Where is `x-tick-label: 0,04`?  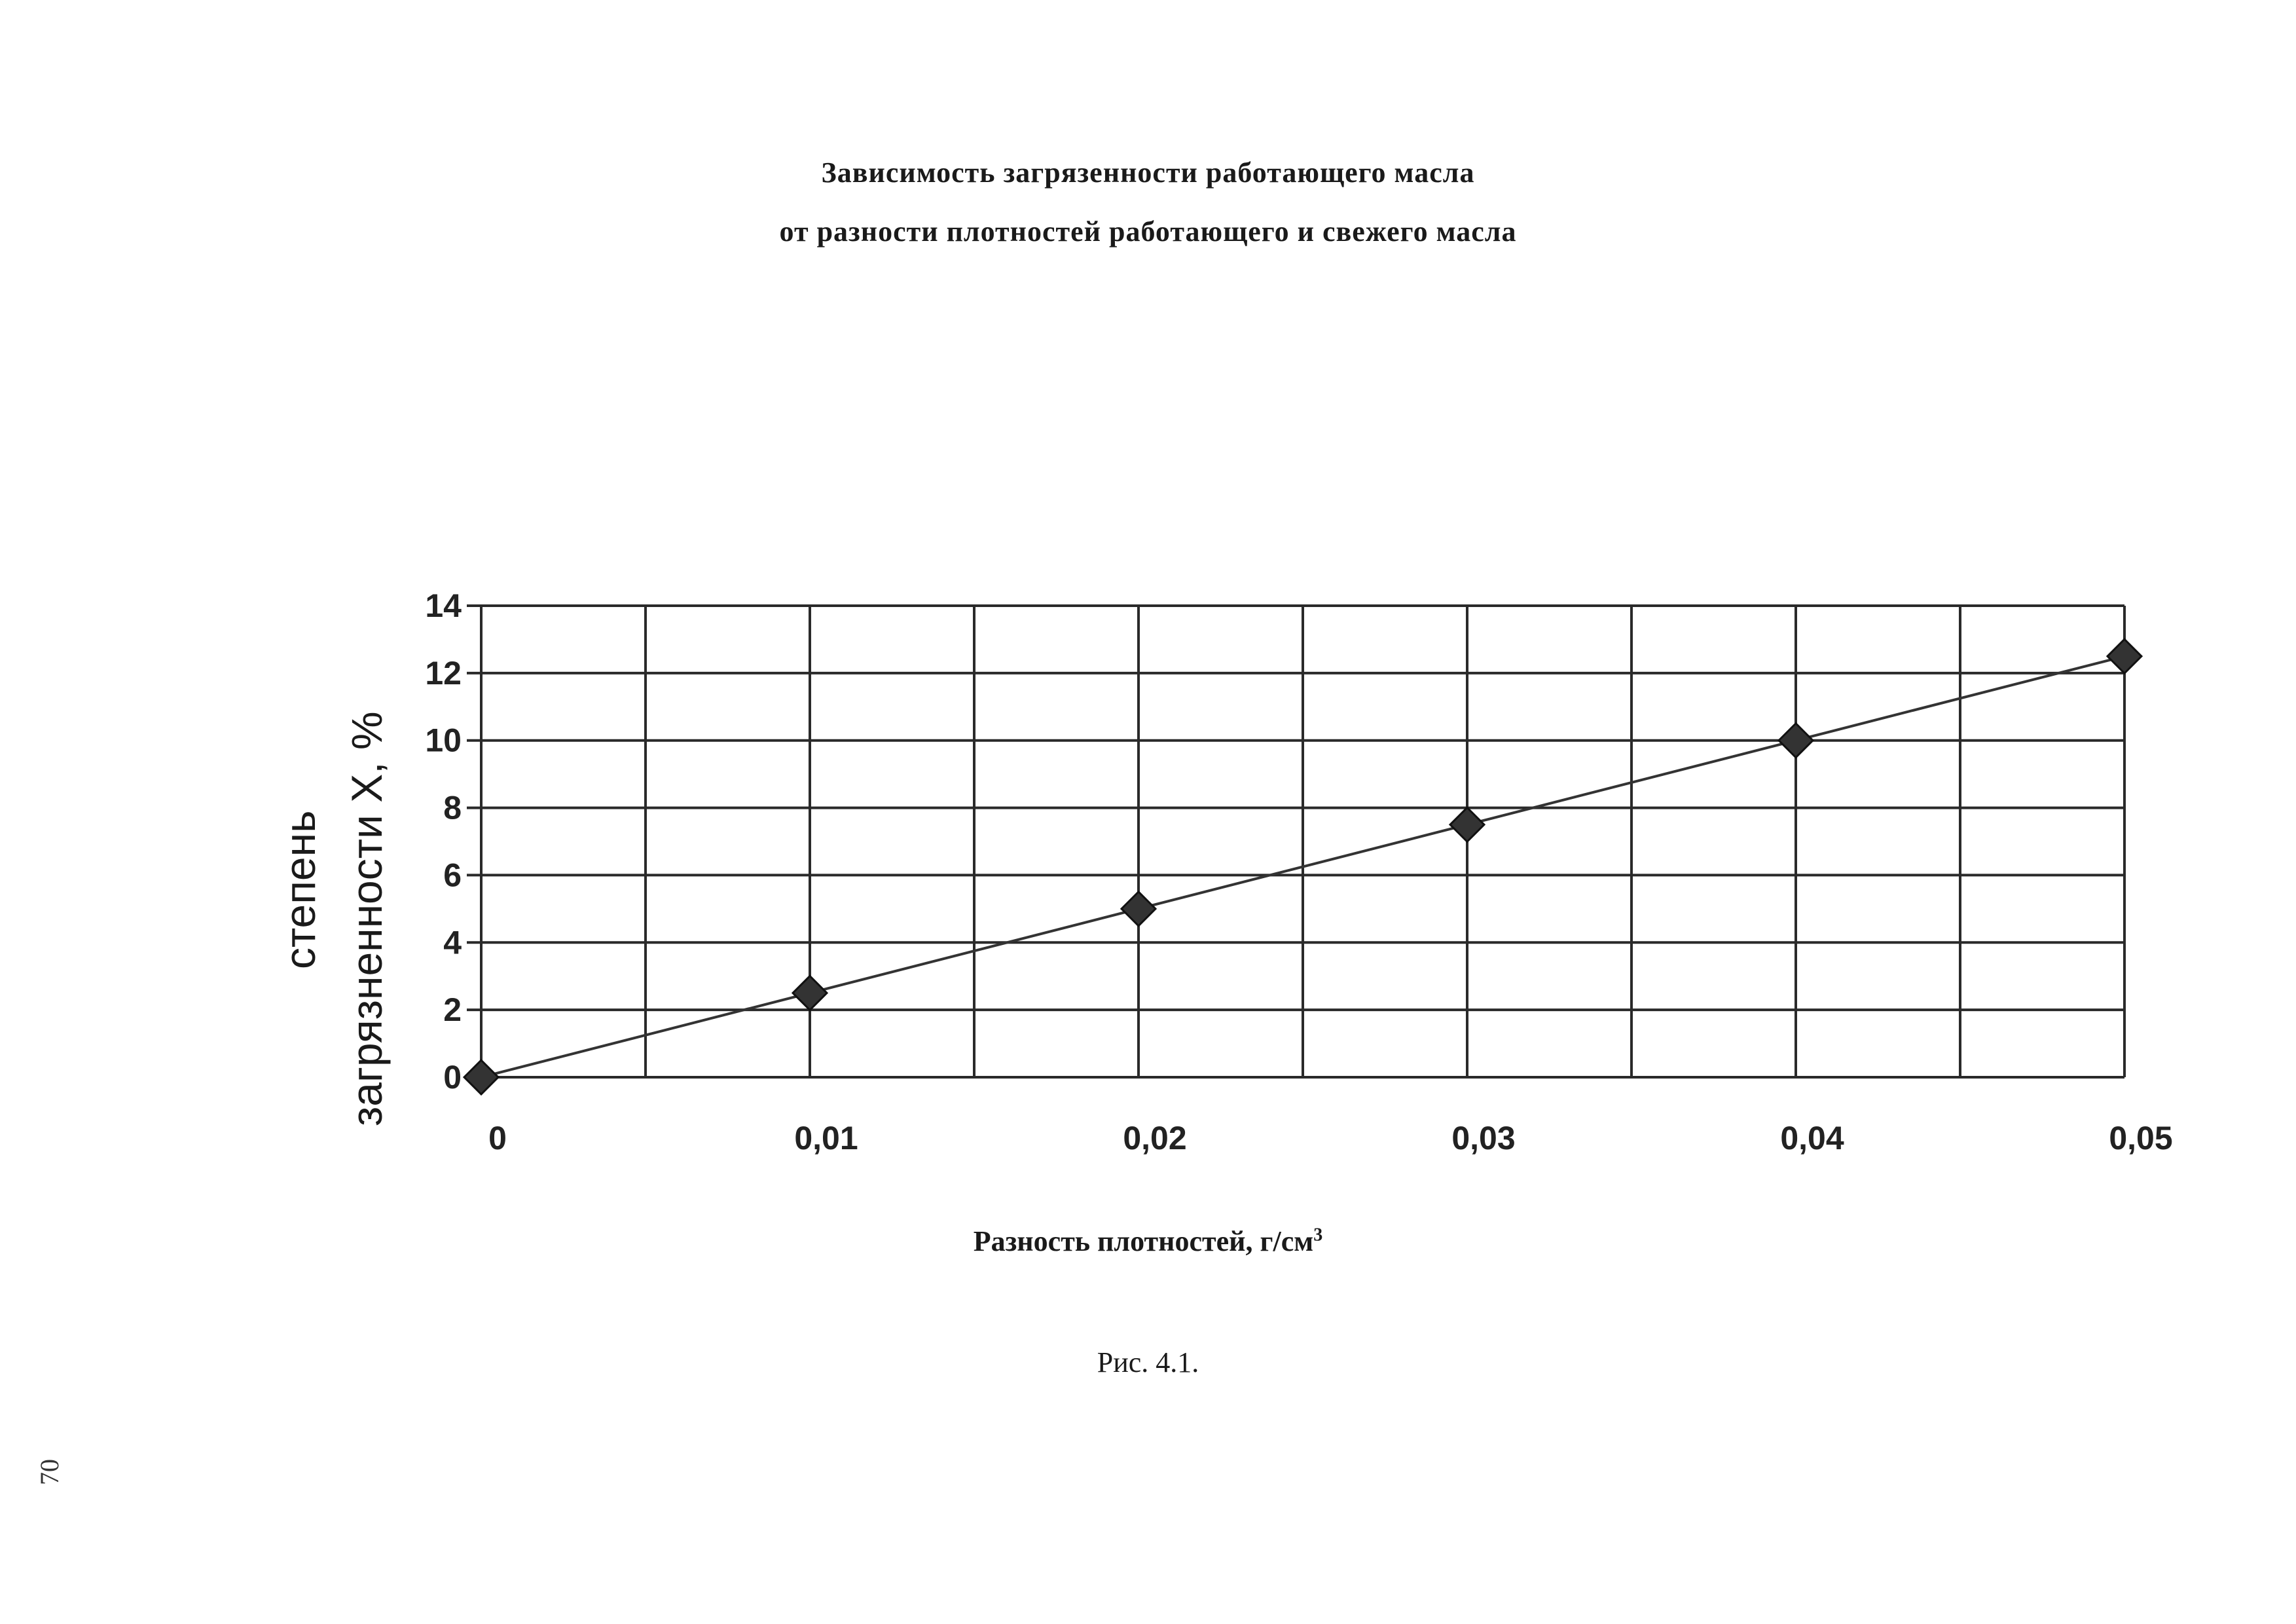
x-tick-label: 0,04 is located at coordinates (1812, 1138).